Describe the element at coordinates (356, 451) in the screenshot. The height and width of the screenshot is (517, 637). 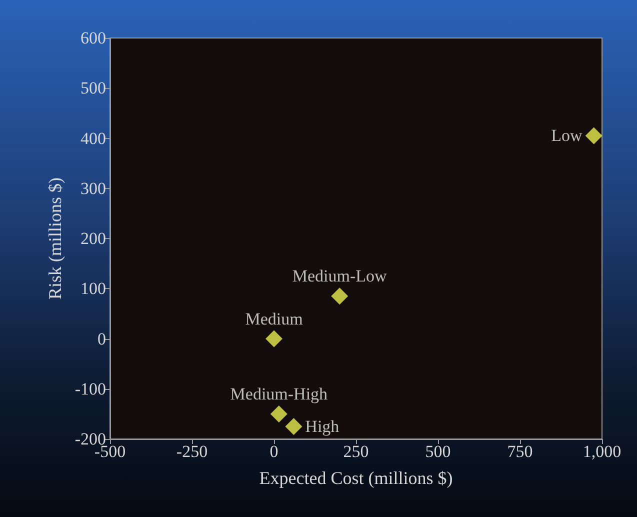
I see `x-tick-label: 250` at that location.